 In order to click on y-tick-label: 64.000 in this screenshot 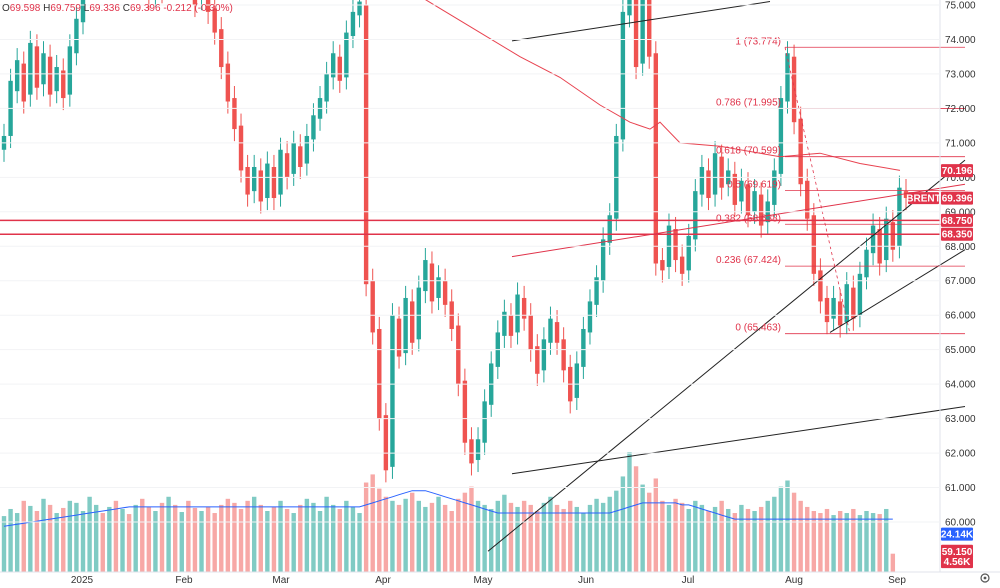, I will do `click(960, 385)`.